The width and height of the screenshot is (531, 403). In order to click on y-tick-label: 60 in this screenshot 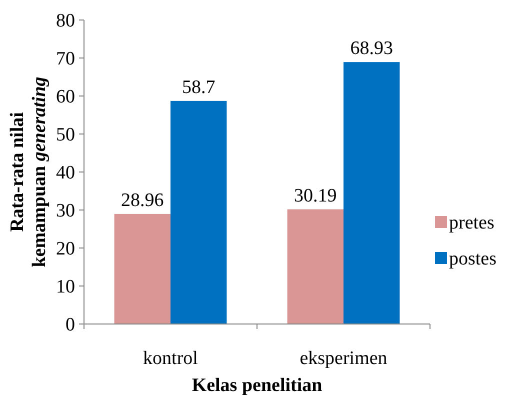, I will do `click(65, 97)`.